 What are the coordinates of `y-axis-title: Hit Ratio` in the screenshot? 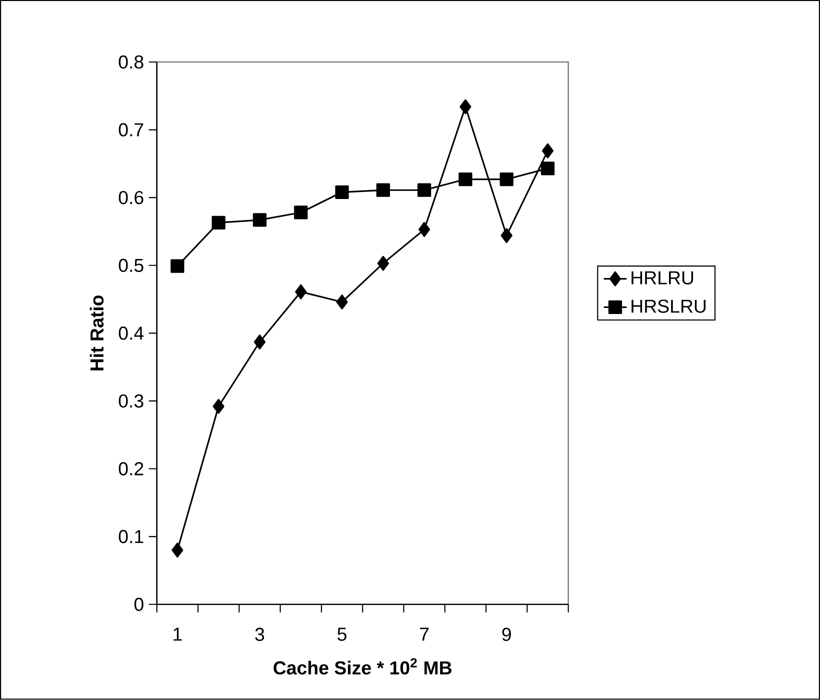 It's located at (97, 333).